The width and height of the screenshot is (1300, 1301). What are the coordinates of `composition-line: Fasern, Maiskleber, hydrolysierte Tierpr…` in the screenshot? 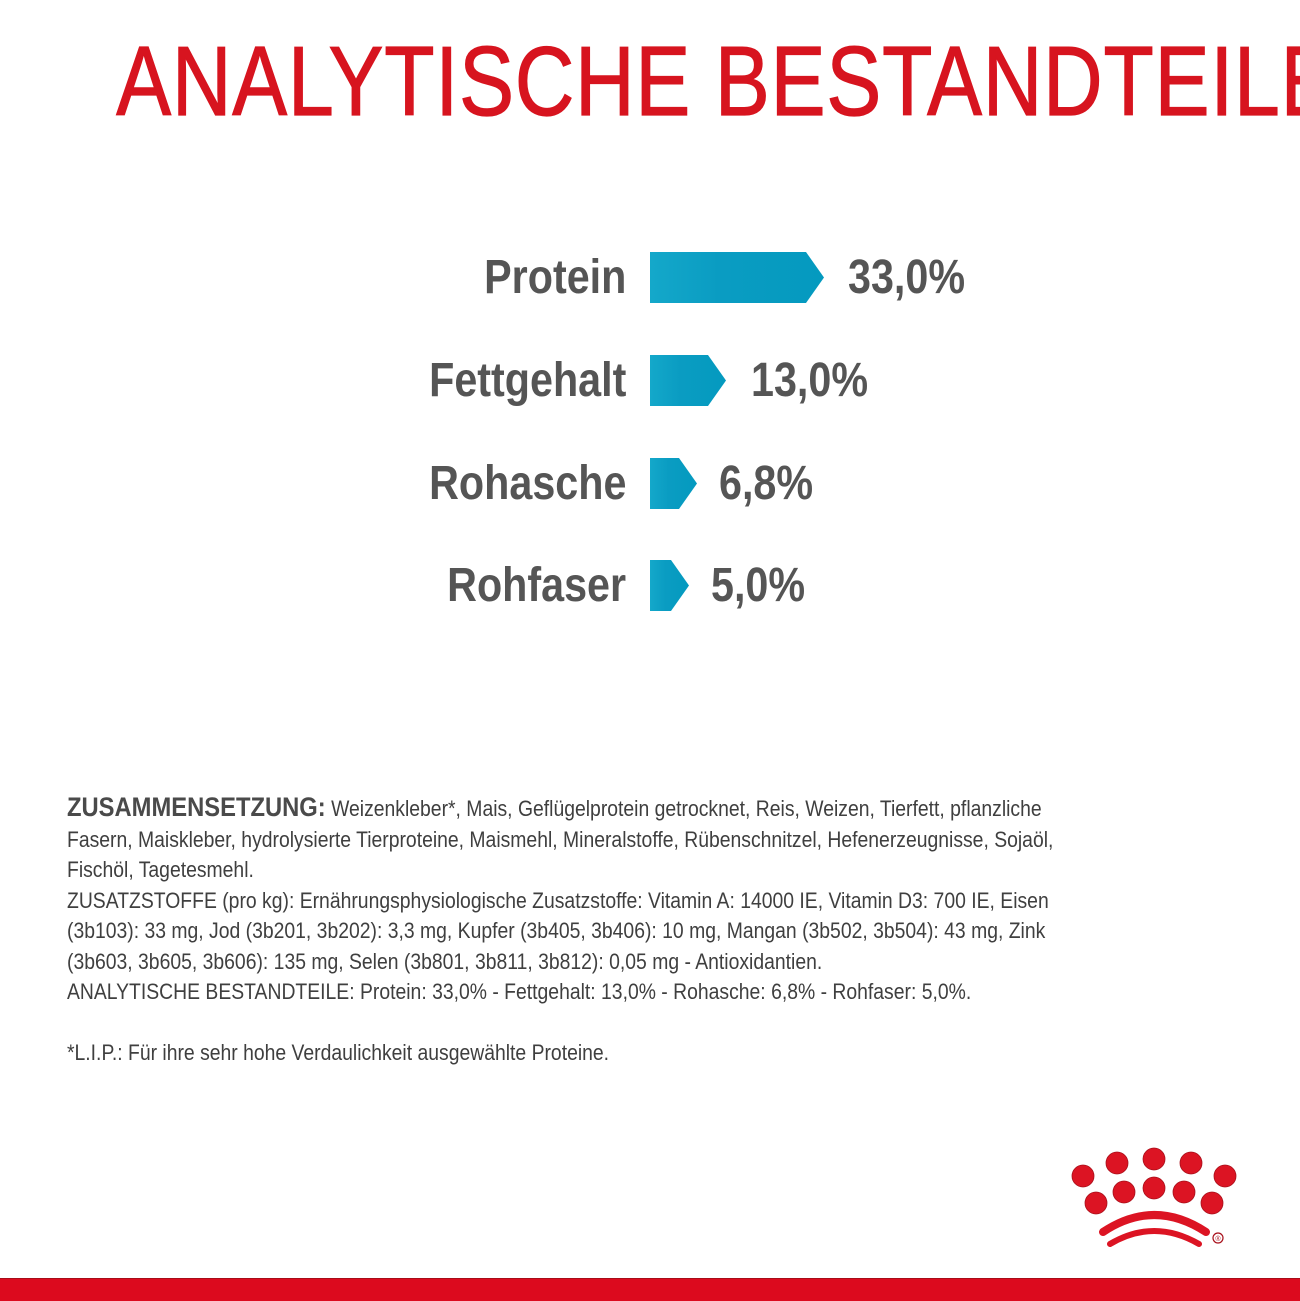 It's located at (560, 839).